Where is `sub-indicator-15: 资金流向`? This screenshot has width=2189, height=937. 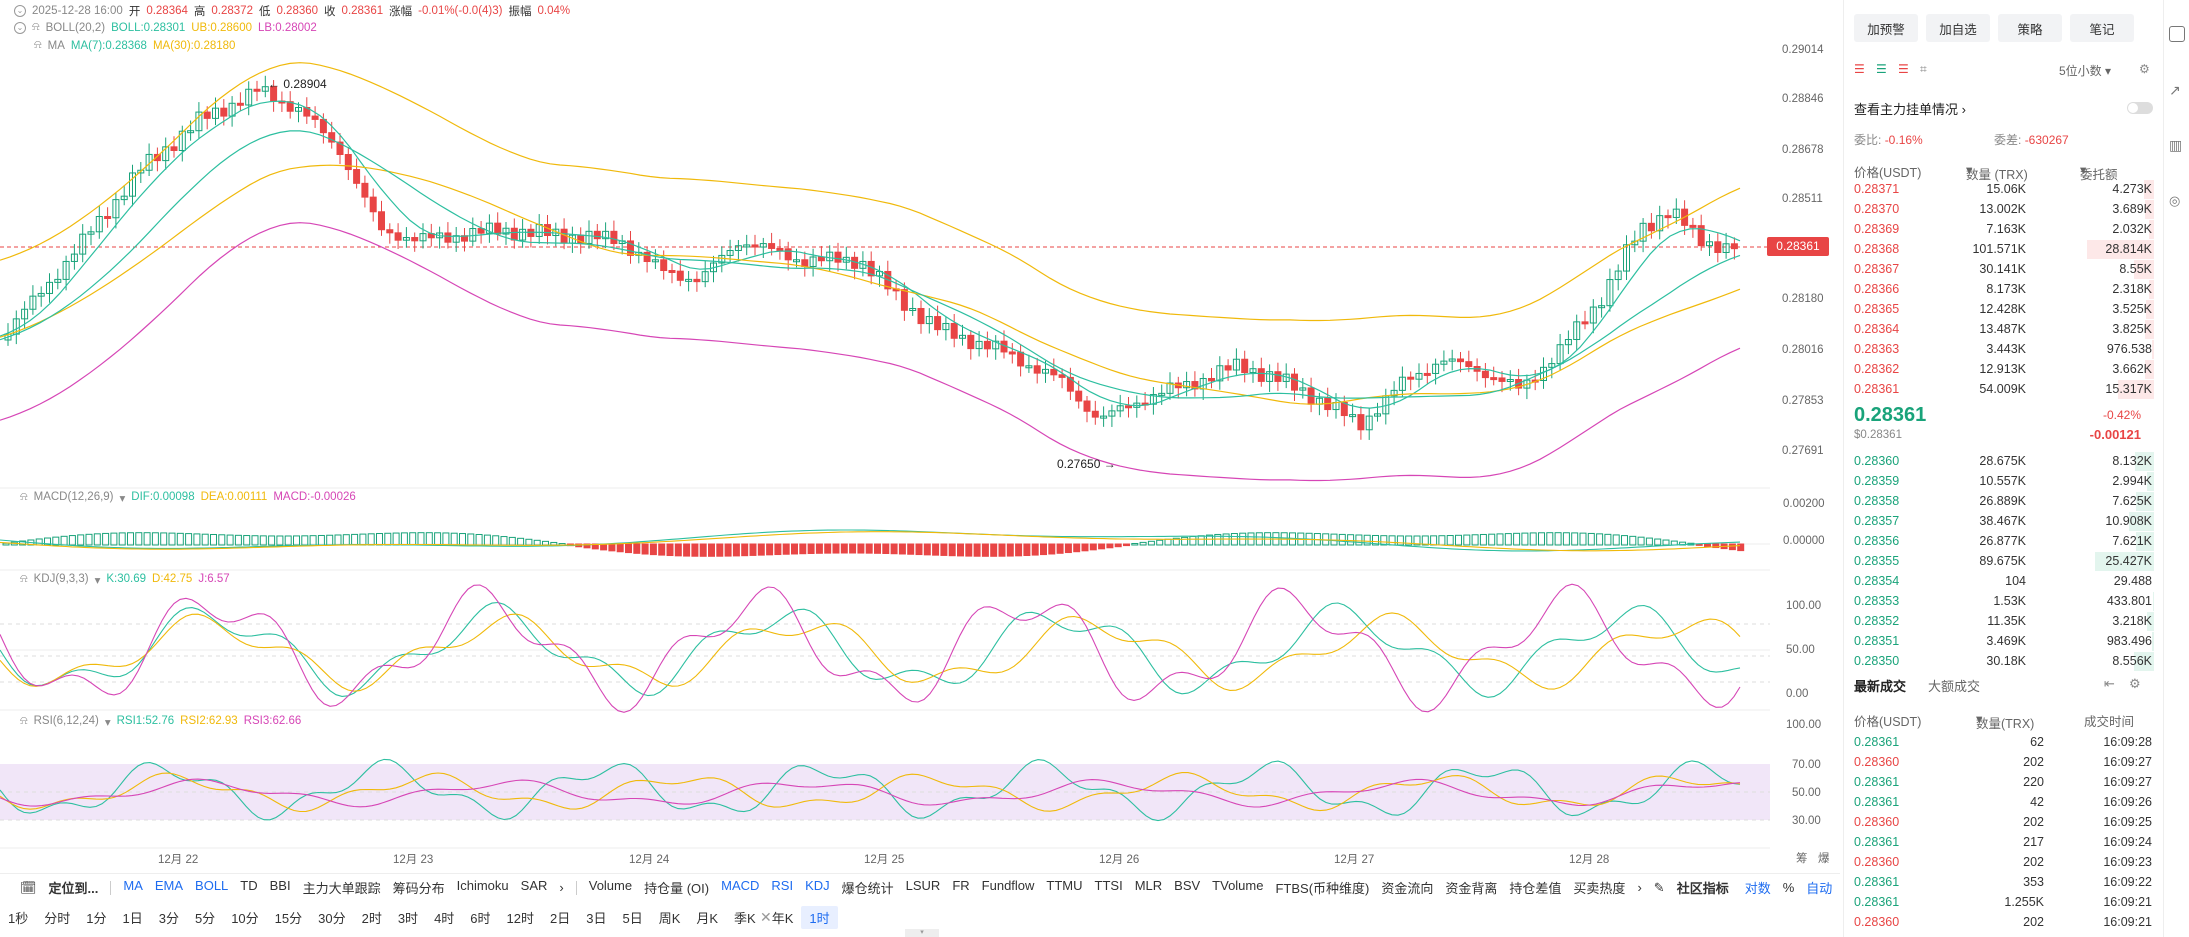 sub-indicator-15: 资金流向 is located at coordinates (1407, 888).